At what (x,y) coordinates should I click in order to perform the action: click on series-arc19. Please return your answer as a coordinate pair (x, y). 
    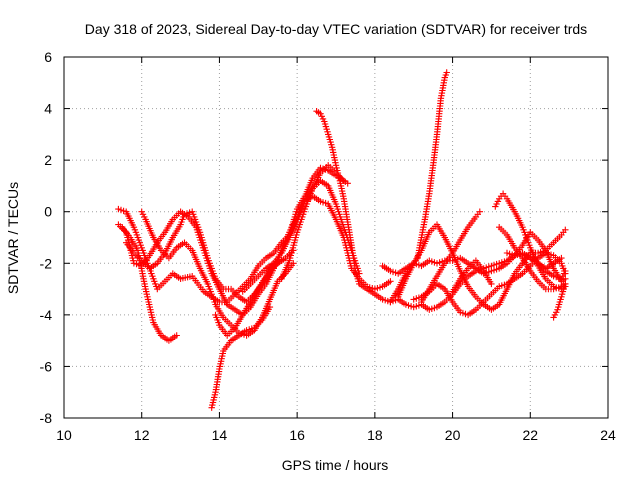
    Looking at the image, I should click on (536, 257).